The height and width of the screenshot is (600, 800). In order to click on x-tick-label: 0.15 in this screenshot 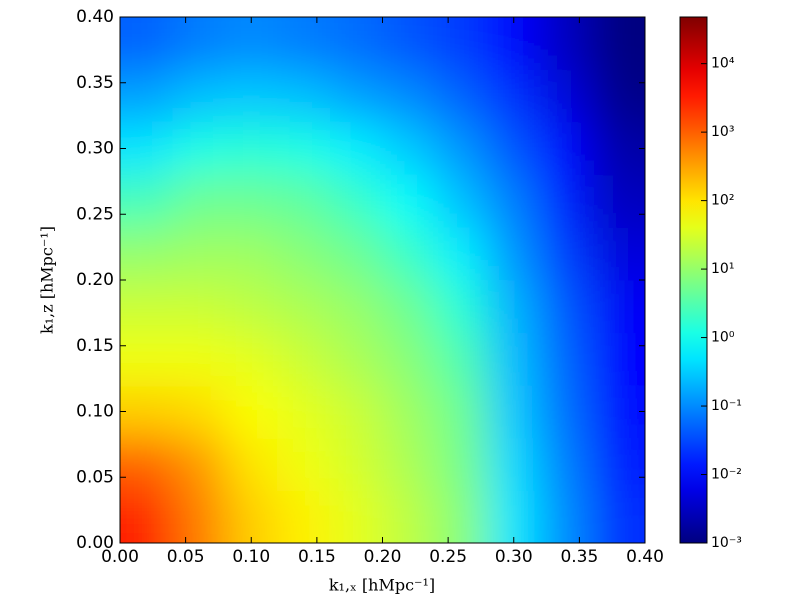, I will do `click(317, 557)`.